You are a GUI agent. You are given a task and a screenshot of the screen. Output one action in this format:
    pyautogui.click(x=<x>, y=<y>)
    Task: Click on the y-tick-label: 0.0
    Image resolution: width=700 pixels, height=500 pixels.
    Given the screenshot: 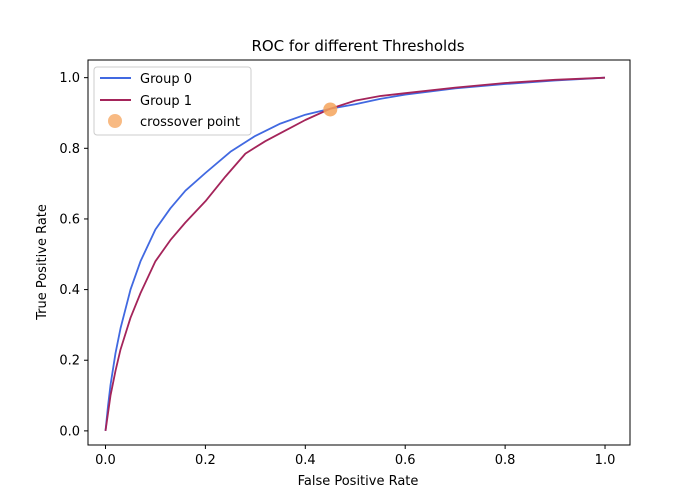 What is the action you would take?
    pyautogui.click(x=69, y=431)
    